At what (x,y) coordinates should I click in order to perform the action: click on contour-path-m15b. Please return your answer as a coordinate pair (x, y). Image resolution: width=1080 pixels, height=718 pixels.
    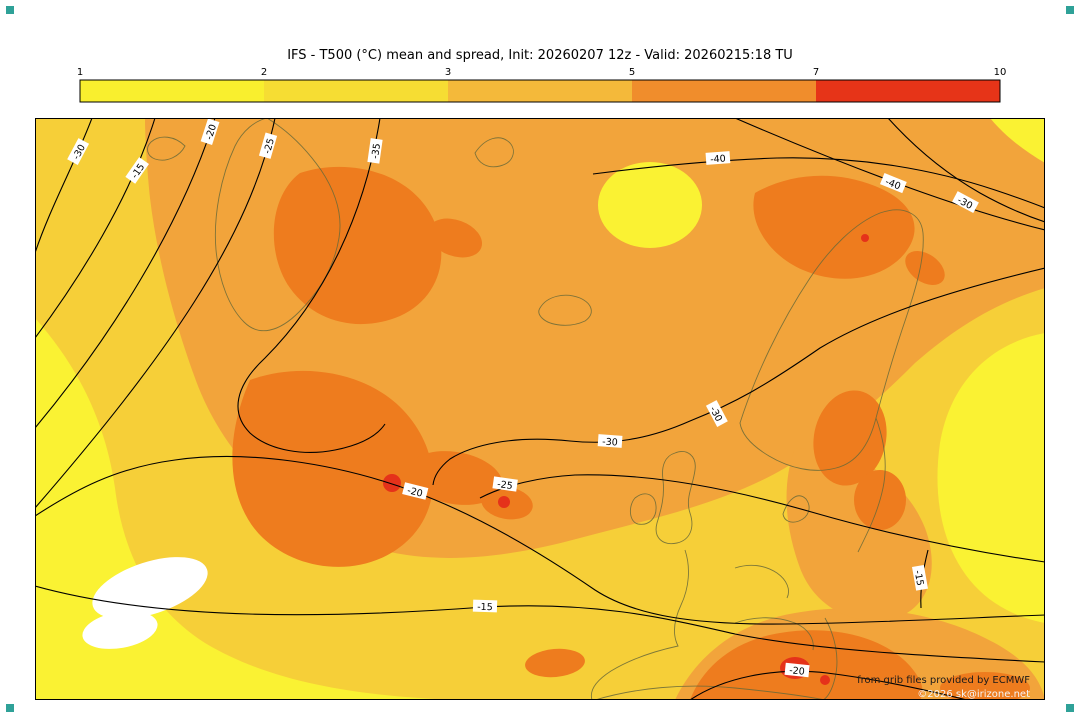
    Looking at the image, I should click on (540, 624).